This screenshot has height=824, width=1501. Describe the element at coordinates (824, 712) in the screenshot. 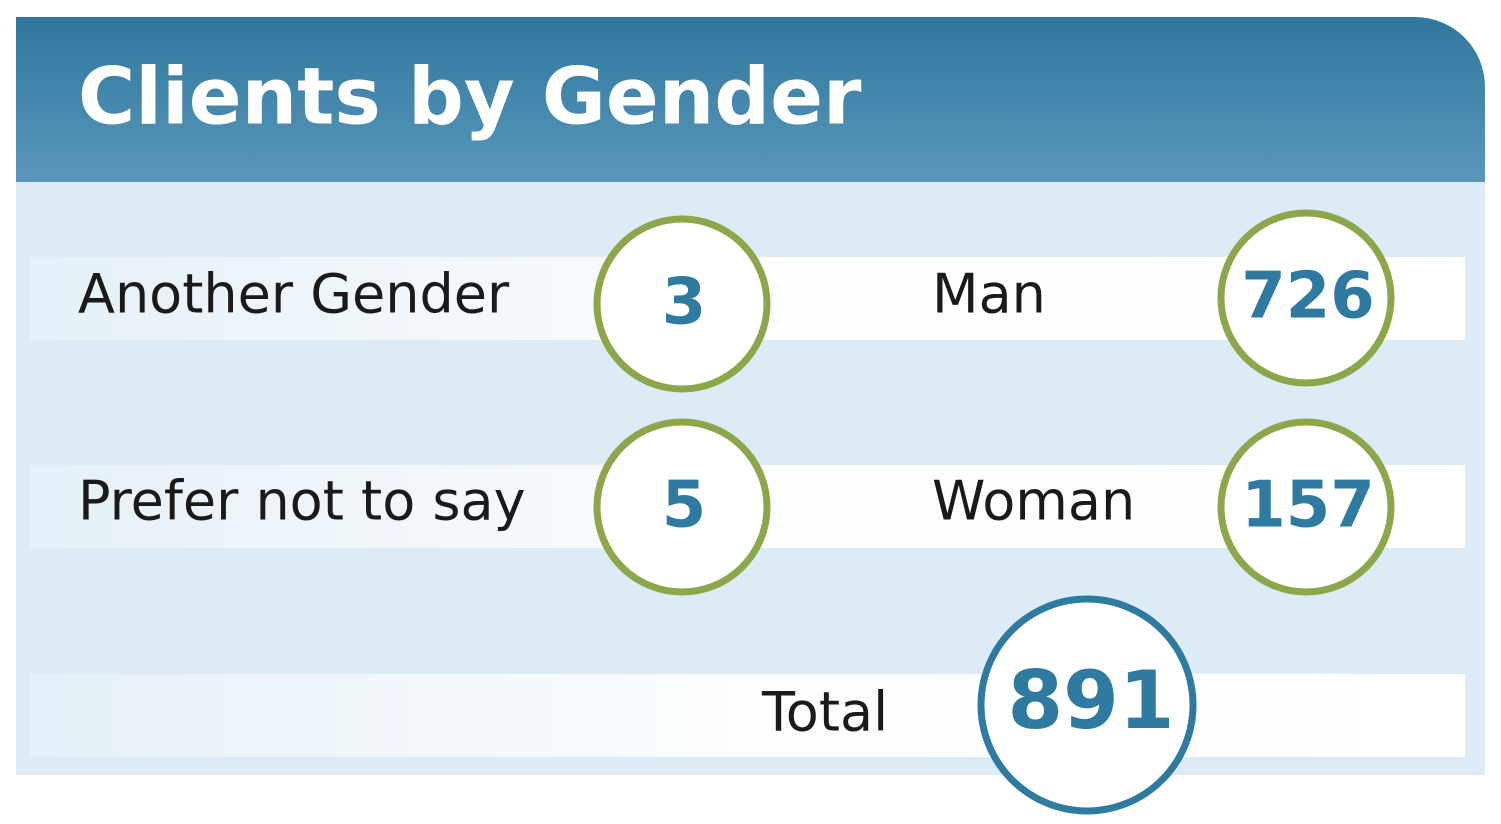

I see `total-label: Total` at that location.